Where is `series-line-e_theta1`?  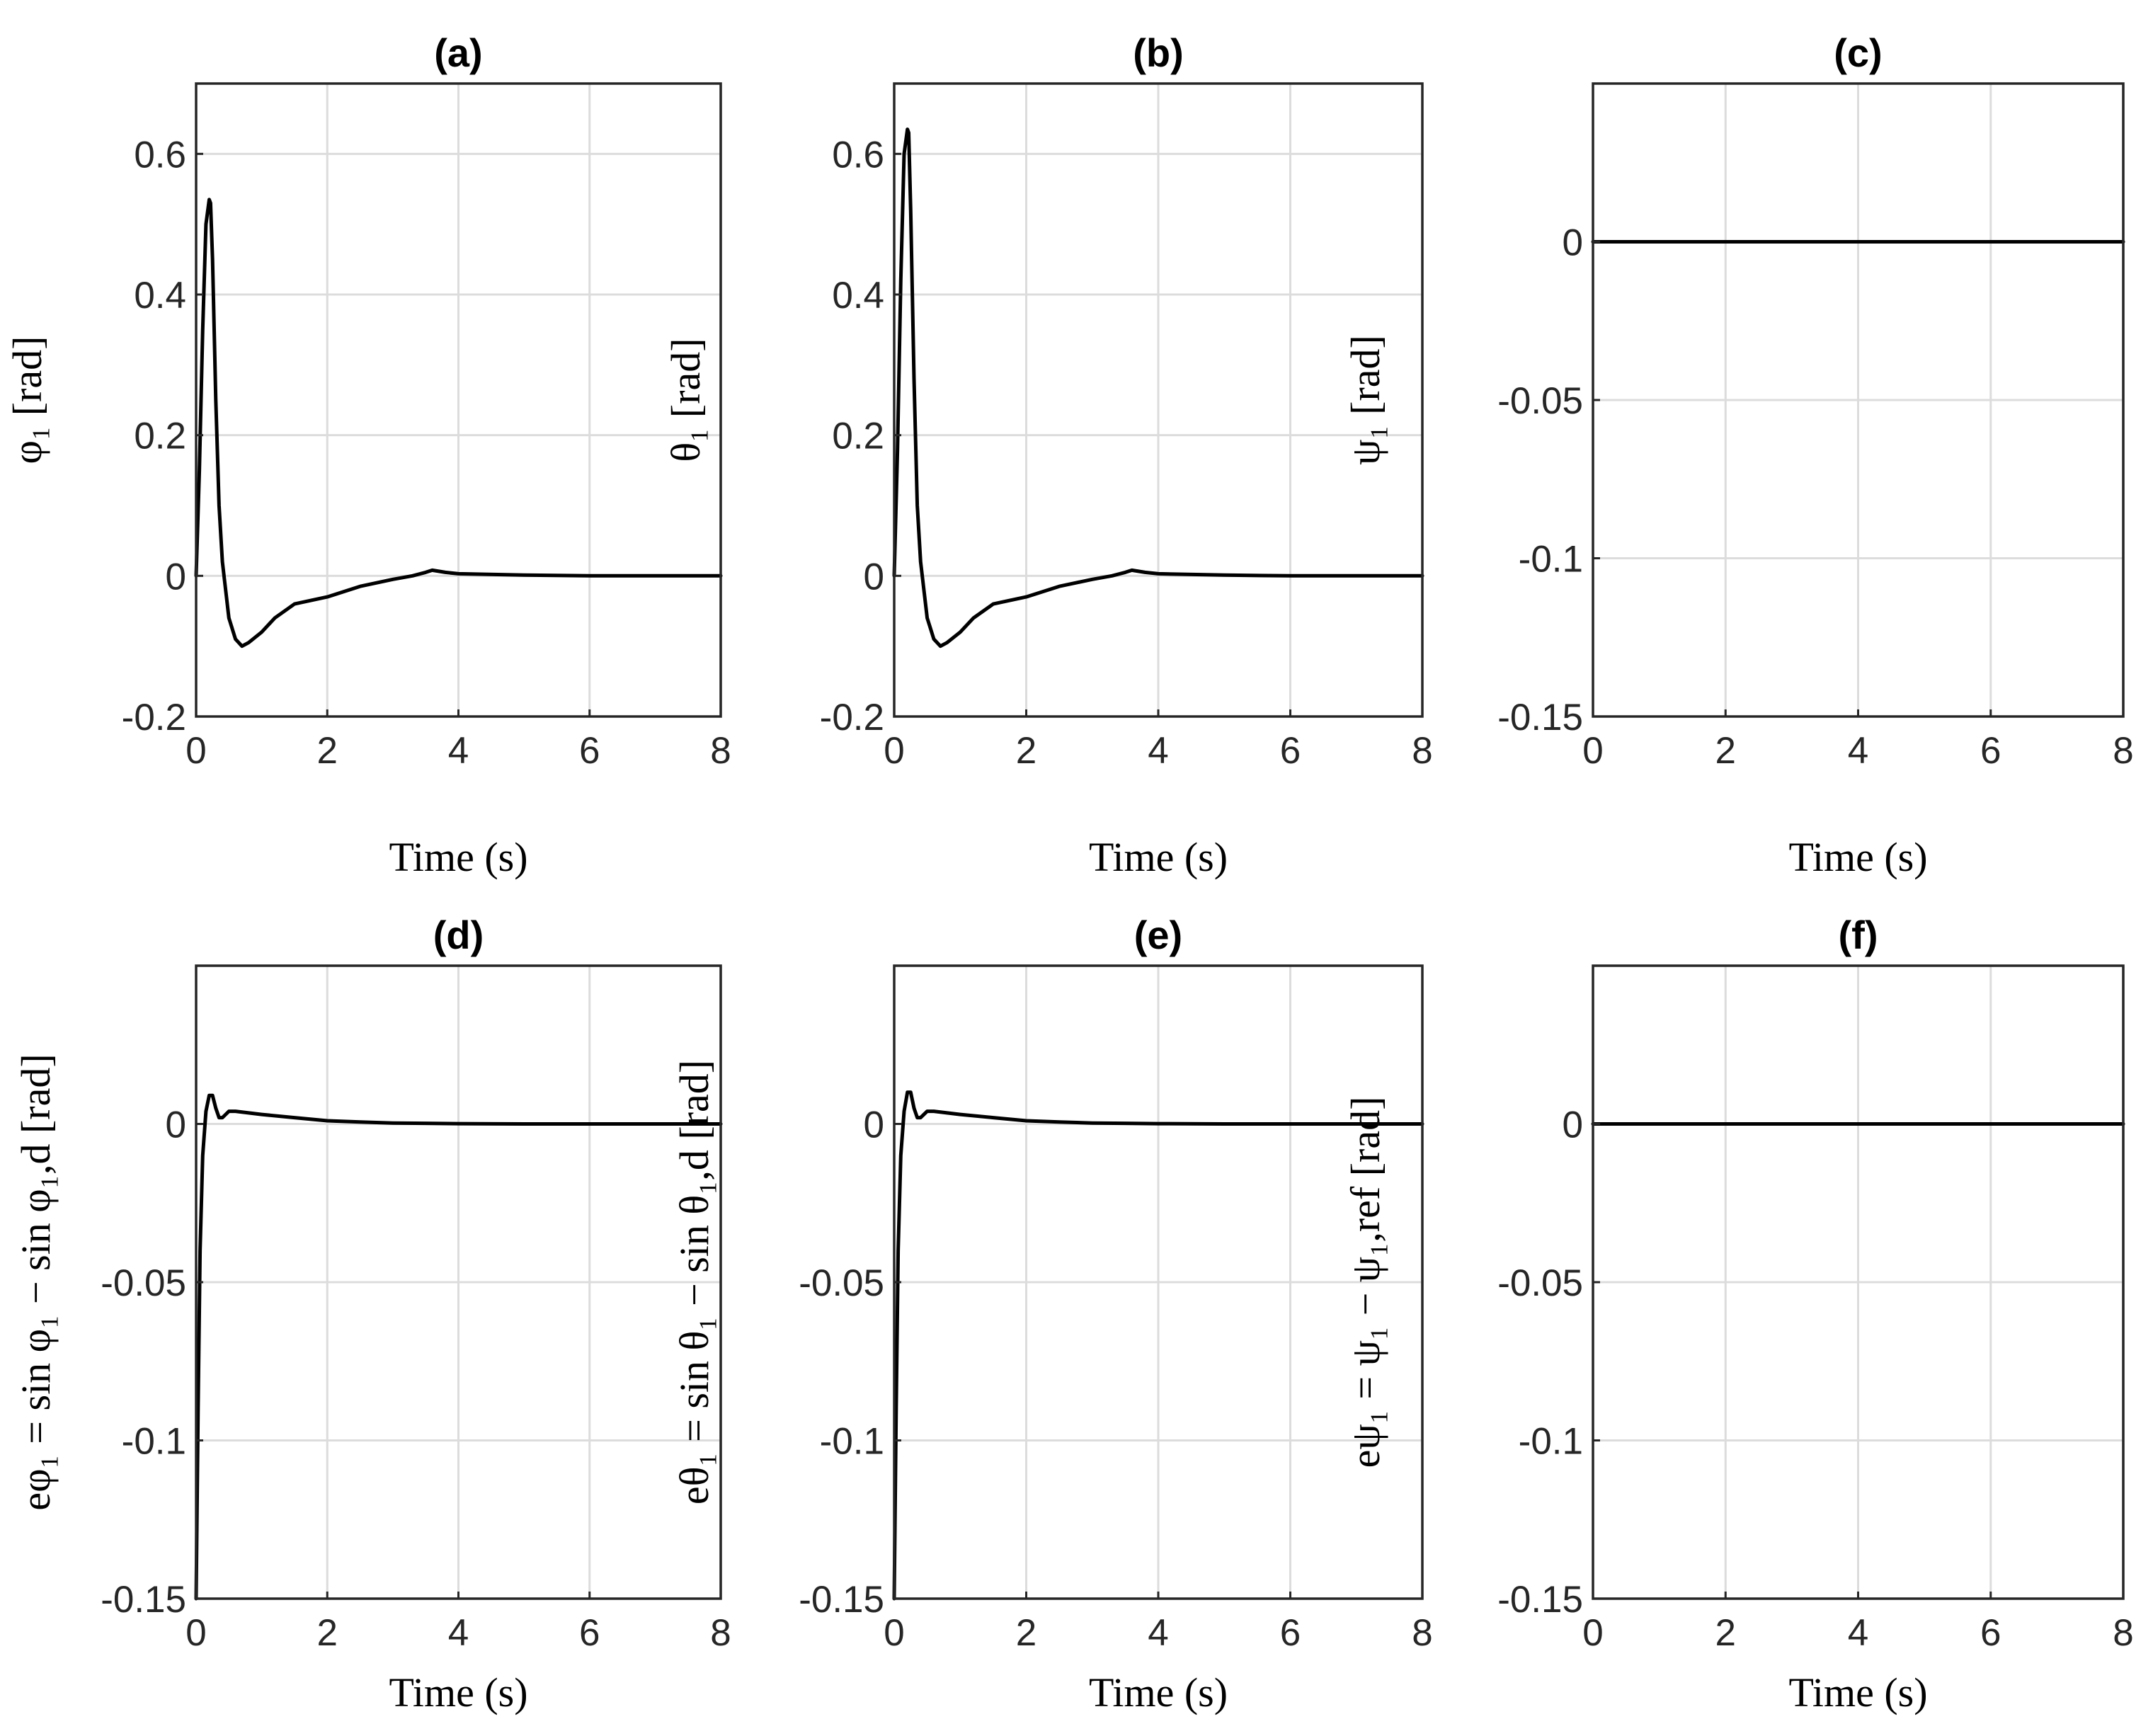
series-line-e_theta1 is located at coordinates (1158, 1346).